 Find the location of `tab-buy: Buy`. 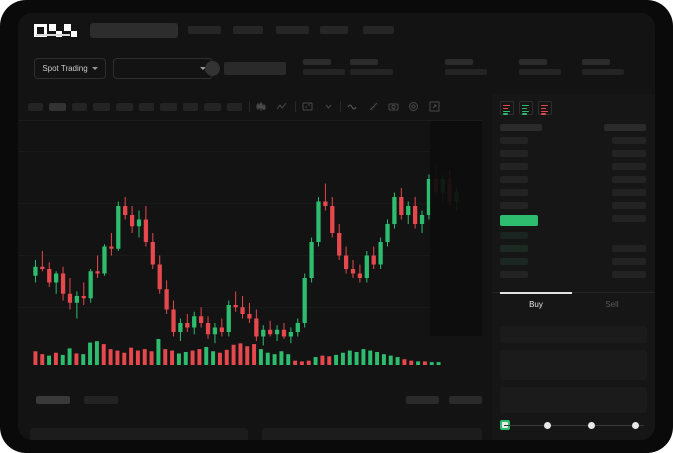

tab-buy: Buy is located at coordinates (536, 304).